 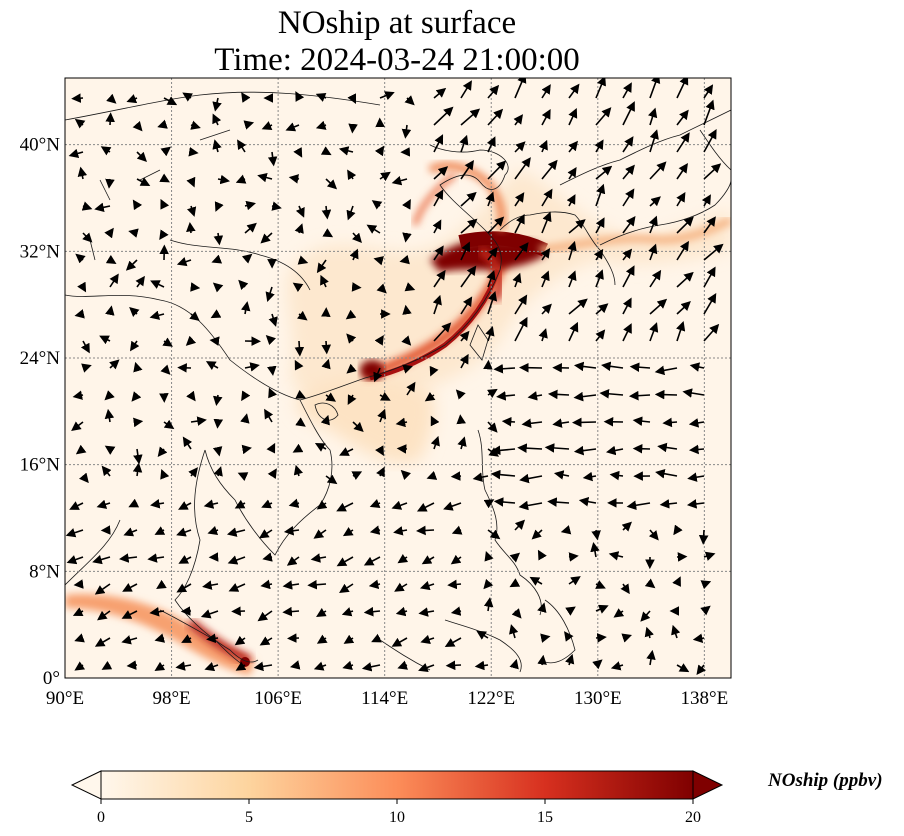 What do you see at coordinates (693, 817) in the screenshot?
I see `colorbar-tick-label: 20` at bounding box center [693, 817].